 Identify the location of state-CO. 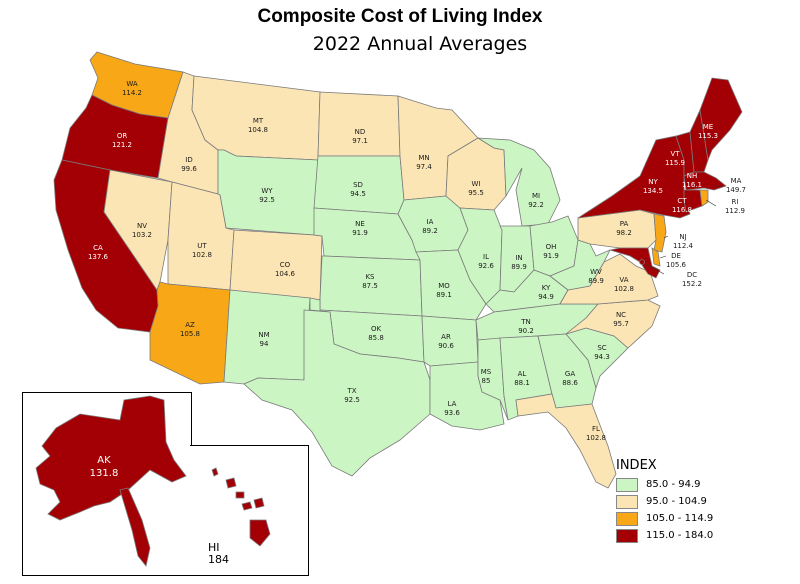
(276, 265).